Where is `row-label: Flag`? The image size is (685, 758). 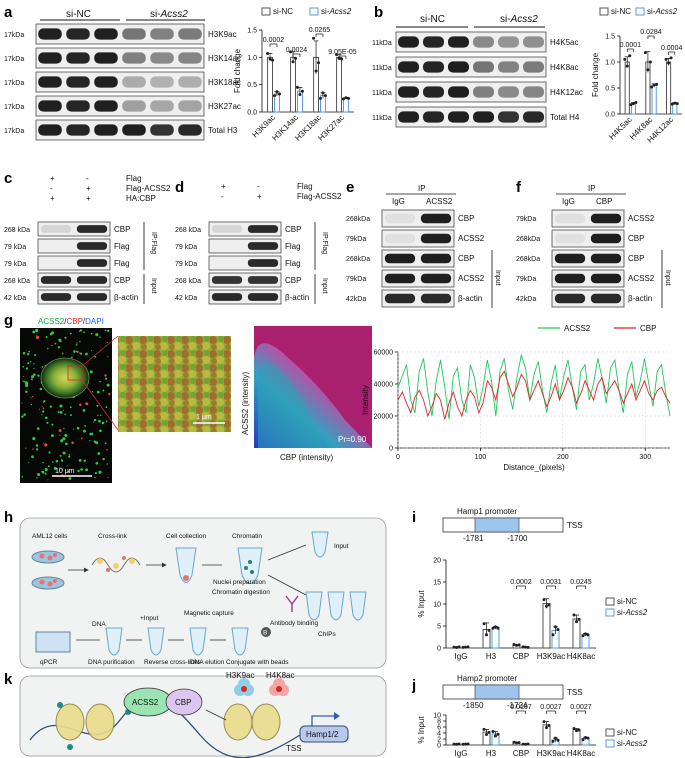 row-label: Flag is located at coordinates (134, 178).